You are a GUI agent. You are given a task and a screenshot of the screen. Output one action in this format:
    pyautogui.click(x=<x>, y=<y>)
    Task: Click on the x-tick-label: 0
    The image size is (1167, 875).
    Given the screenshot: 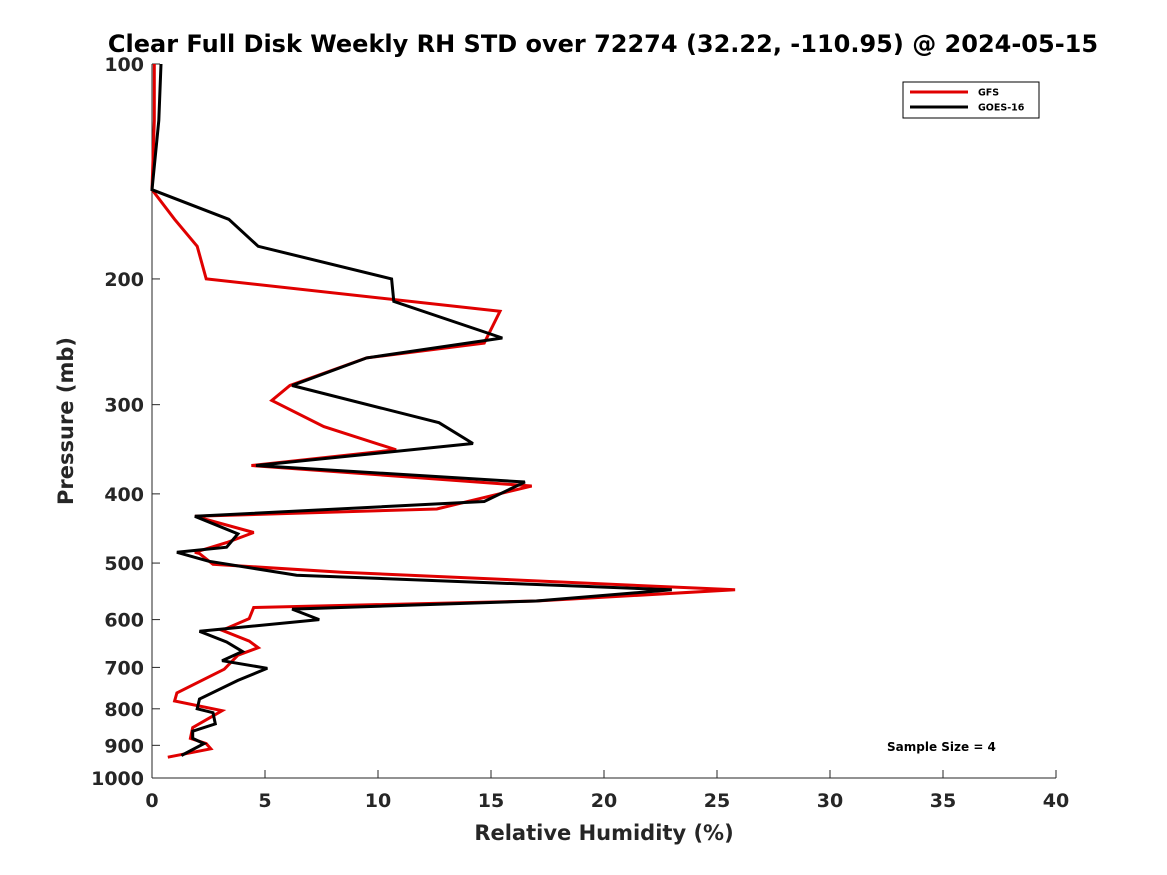 What is the action you would take?
    pyautogui.click(x=151, y=801)
    